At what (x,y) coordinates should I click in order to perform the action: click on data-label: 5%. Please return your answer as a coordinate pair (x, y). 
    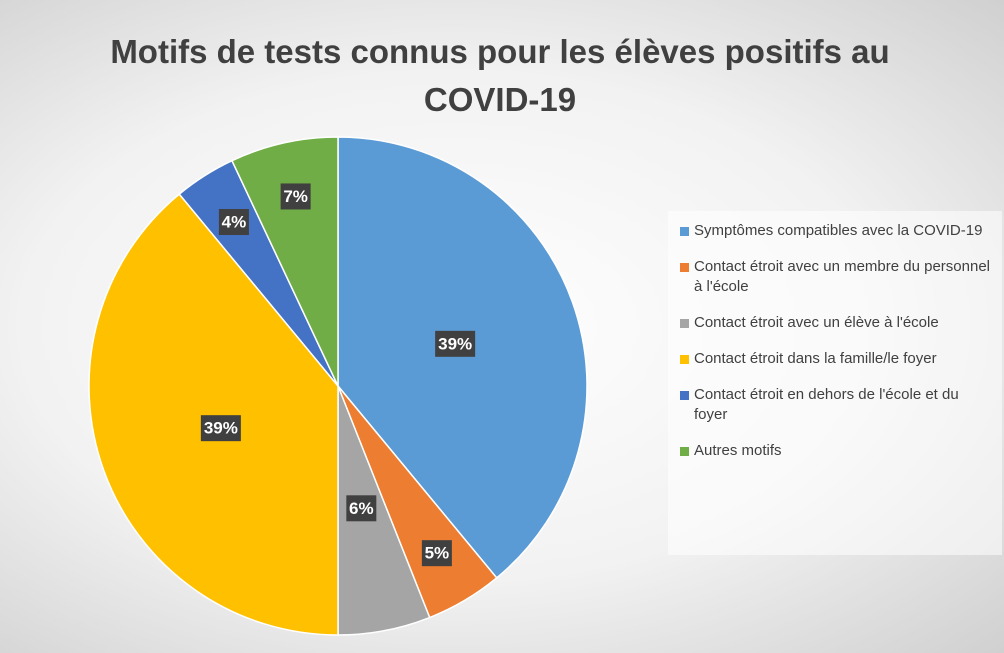
    Looking at the image, I should click on (436, 553).